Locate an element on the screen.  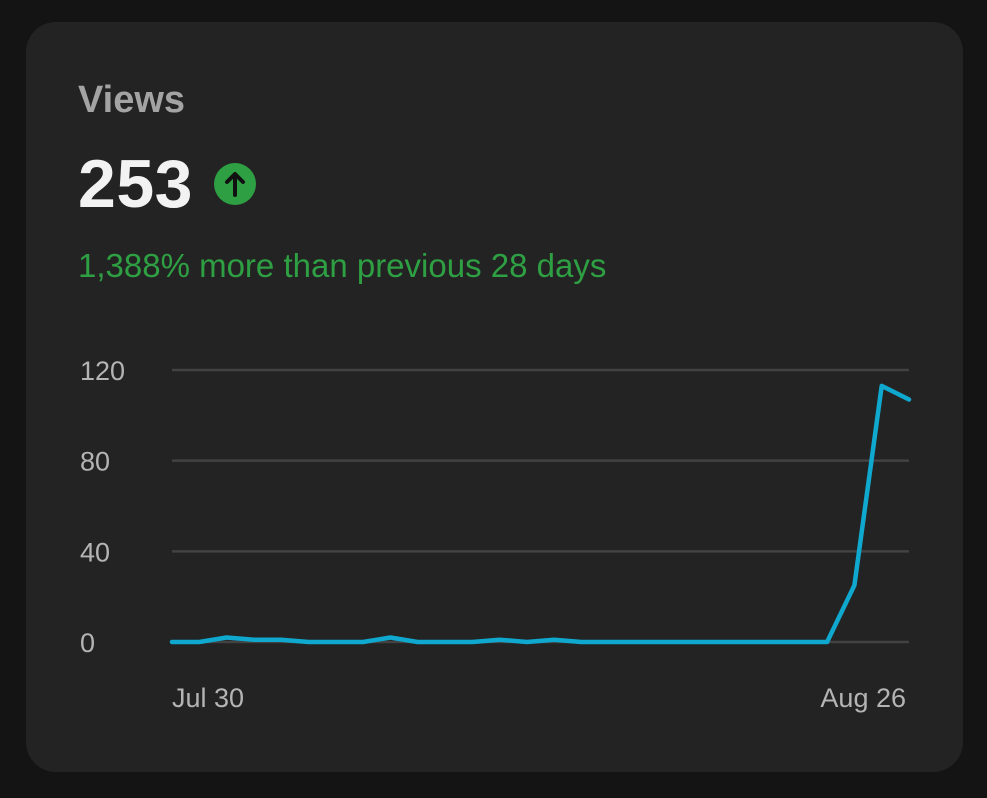
metric-row: 253 is located at coordinates (167, 184).